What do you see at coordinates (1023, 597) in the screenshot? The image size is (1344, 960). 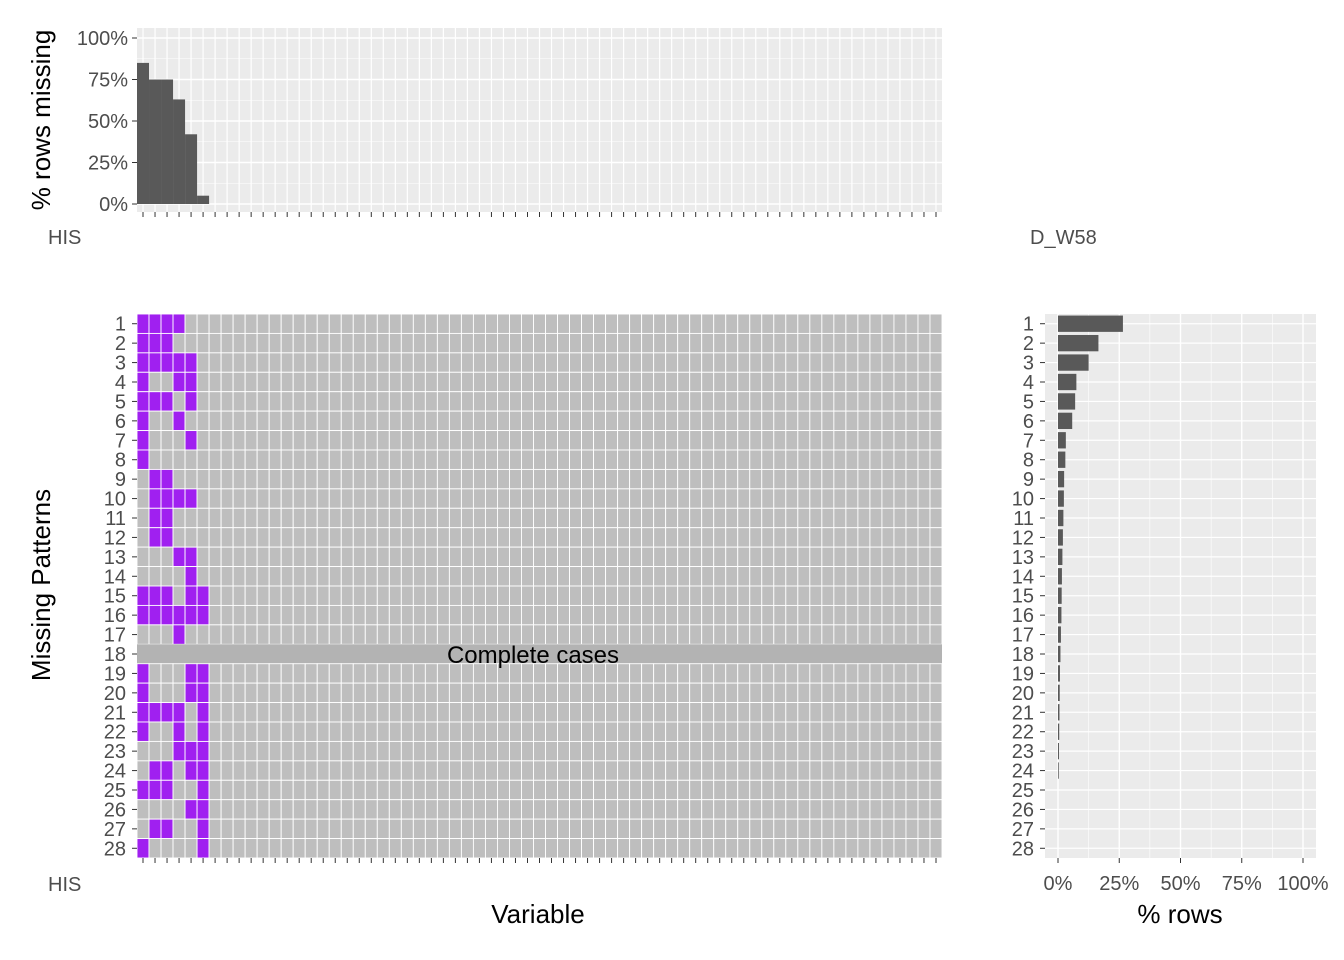 I see `right-y-tick-label: 15` at bounding box center [1023, 597].